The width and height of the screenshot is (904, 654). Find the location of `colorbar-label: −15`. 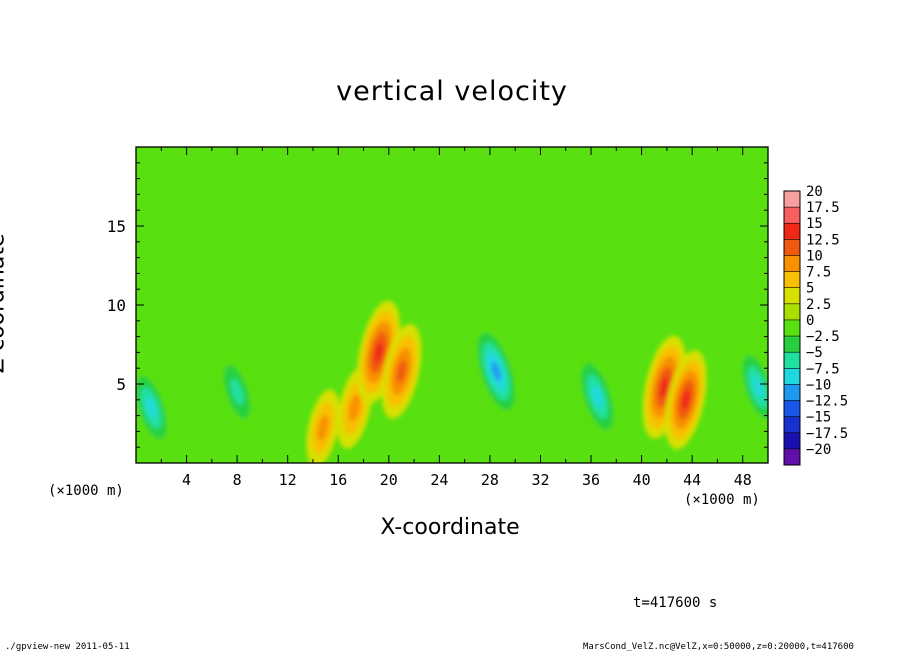

colorbar-label: −15 is located at coordinates (818, 418).